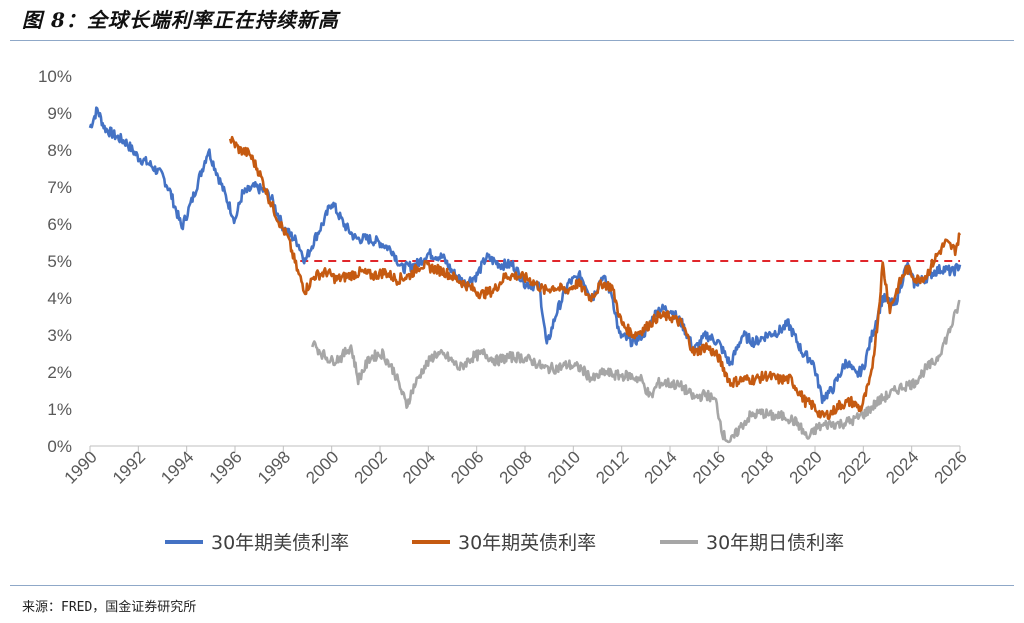  Describe the element at coordinates (512, 40) in the screenshot. I see `top-rule` at that location.